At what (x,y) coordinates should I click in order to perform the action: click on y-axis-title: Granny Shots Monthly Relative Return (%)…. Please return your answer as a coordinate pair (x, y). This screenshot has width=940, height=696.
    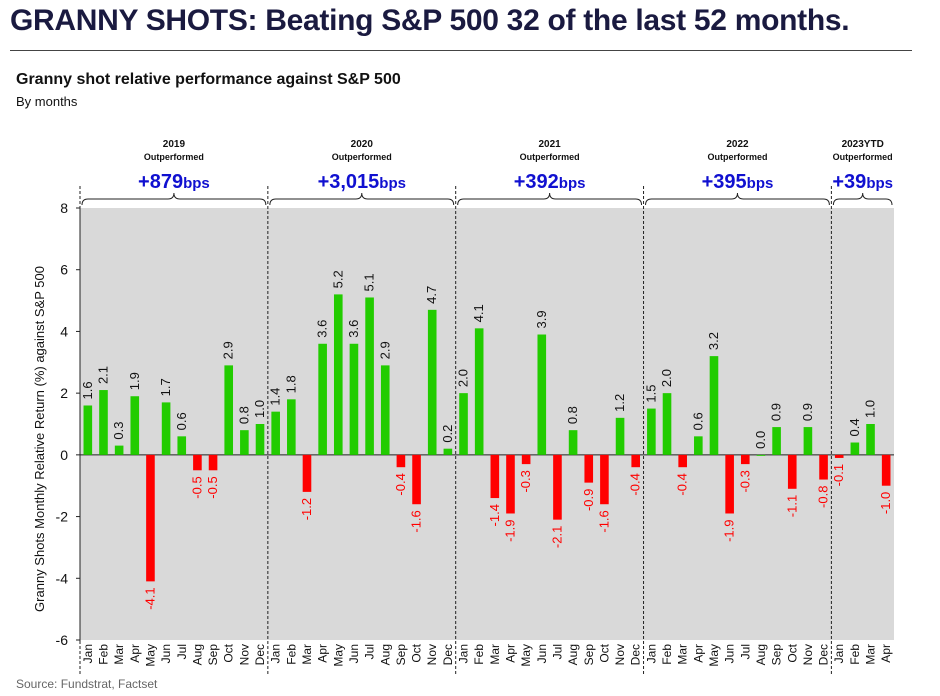
    Looking at the image, I should click on (39, 439).